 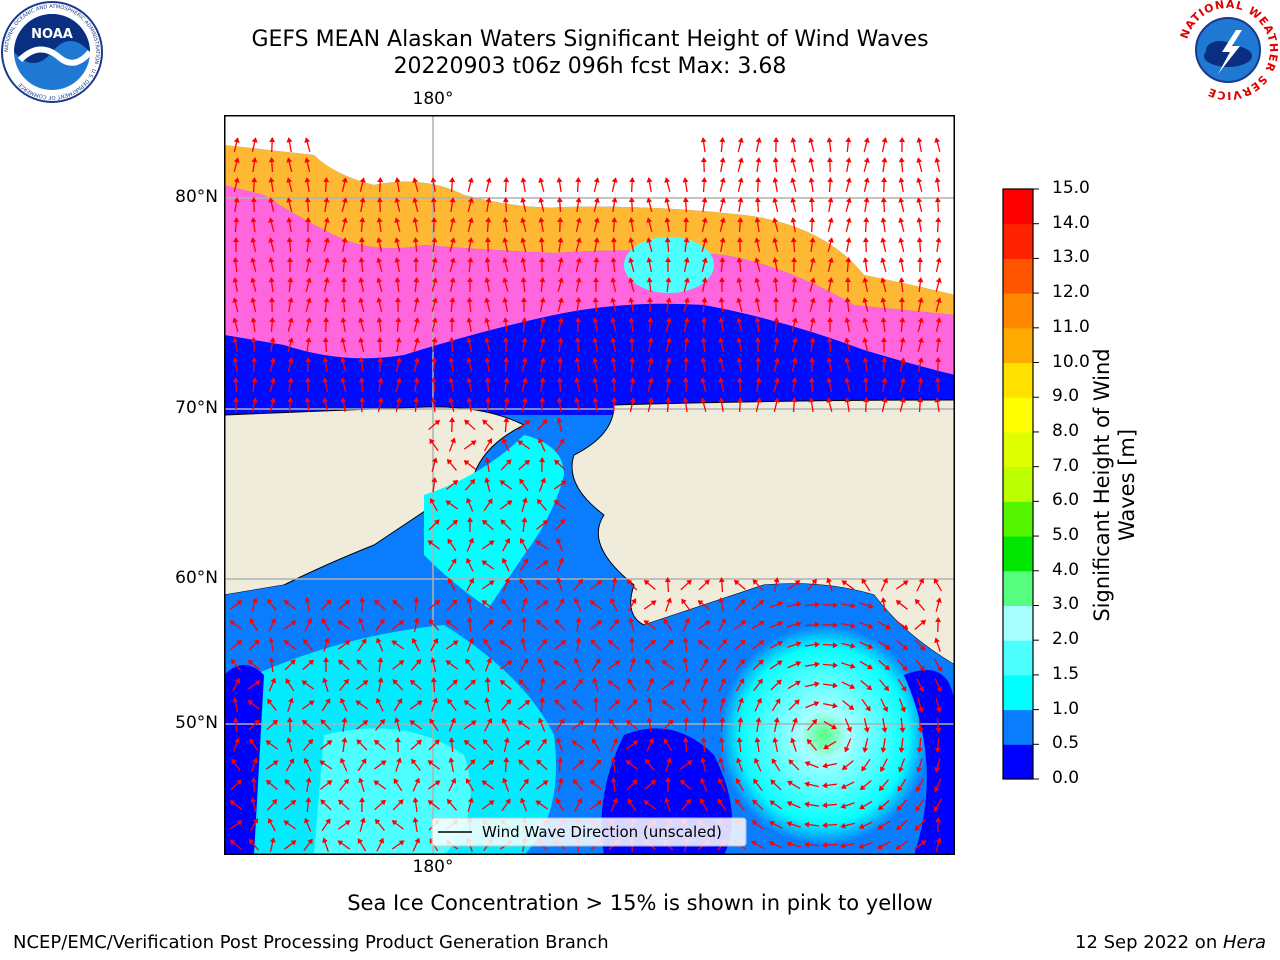 What do you see at coordinates (1127, 485) in the screenshot?
I see `colorbar-label-line2: Waves [m]` at bounding box center [1127, 485].